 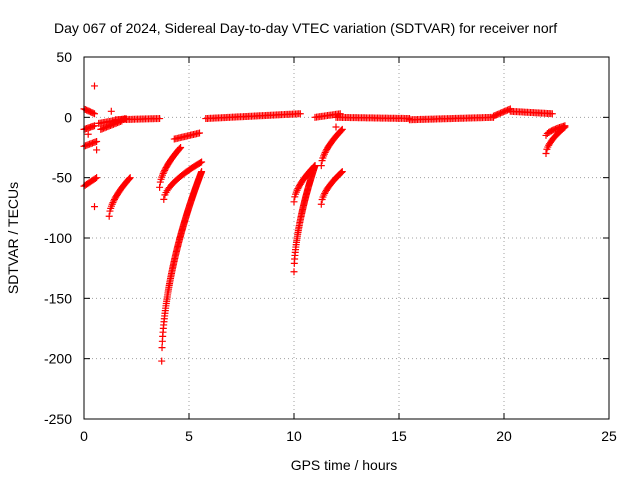 What do you see at coordinates (189, 436) in the screenshot?
I see `x-tick-label: 5` at bounding box center [189, 436].